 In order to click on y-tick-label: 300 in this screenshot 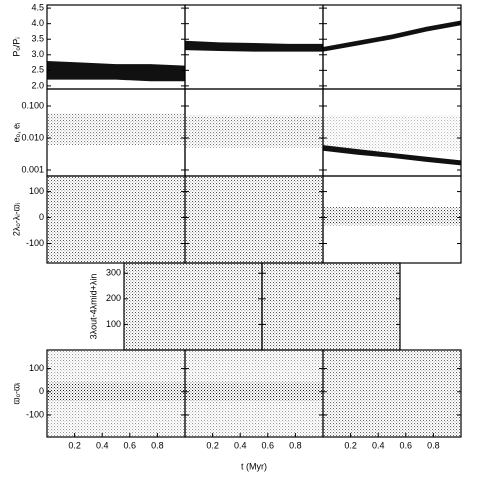, I will do `click(113, 273)`.